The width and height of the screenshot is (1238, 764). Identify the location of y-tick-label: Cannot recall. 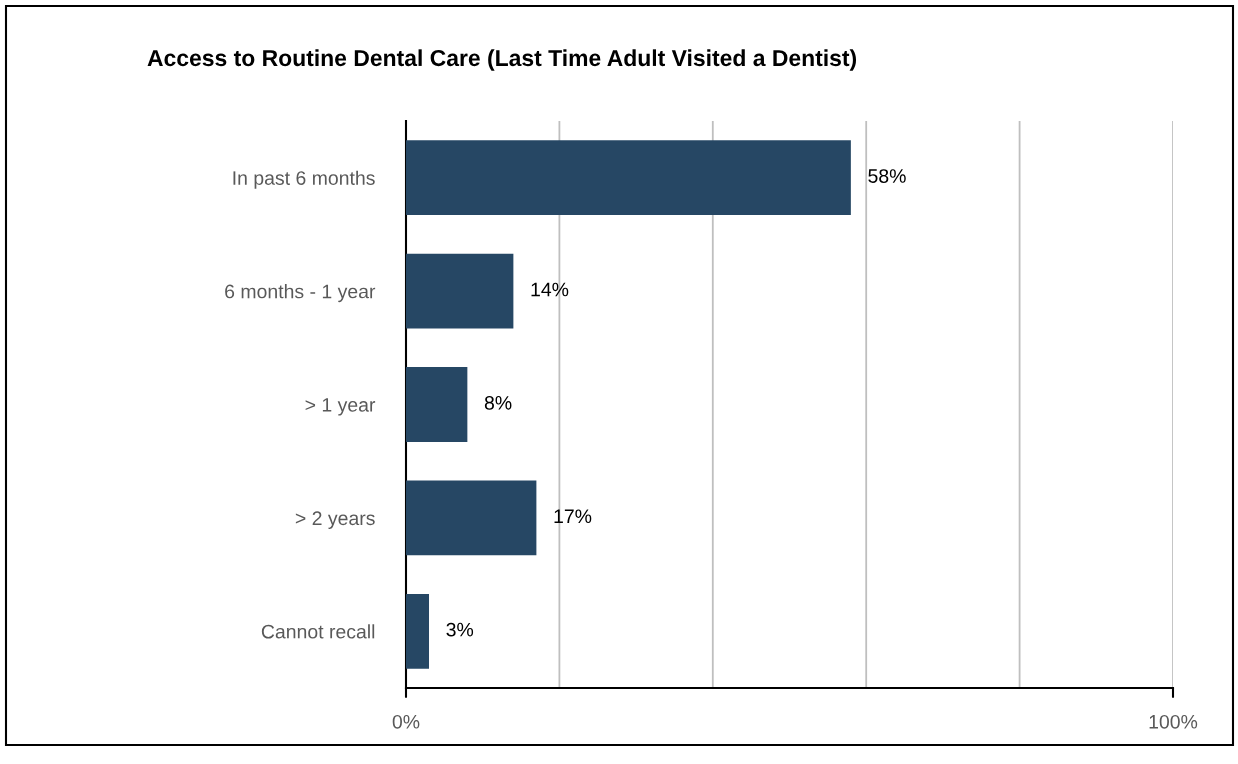
(318, 631).